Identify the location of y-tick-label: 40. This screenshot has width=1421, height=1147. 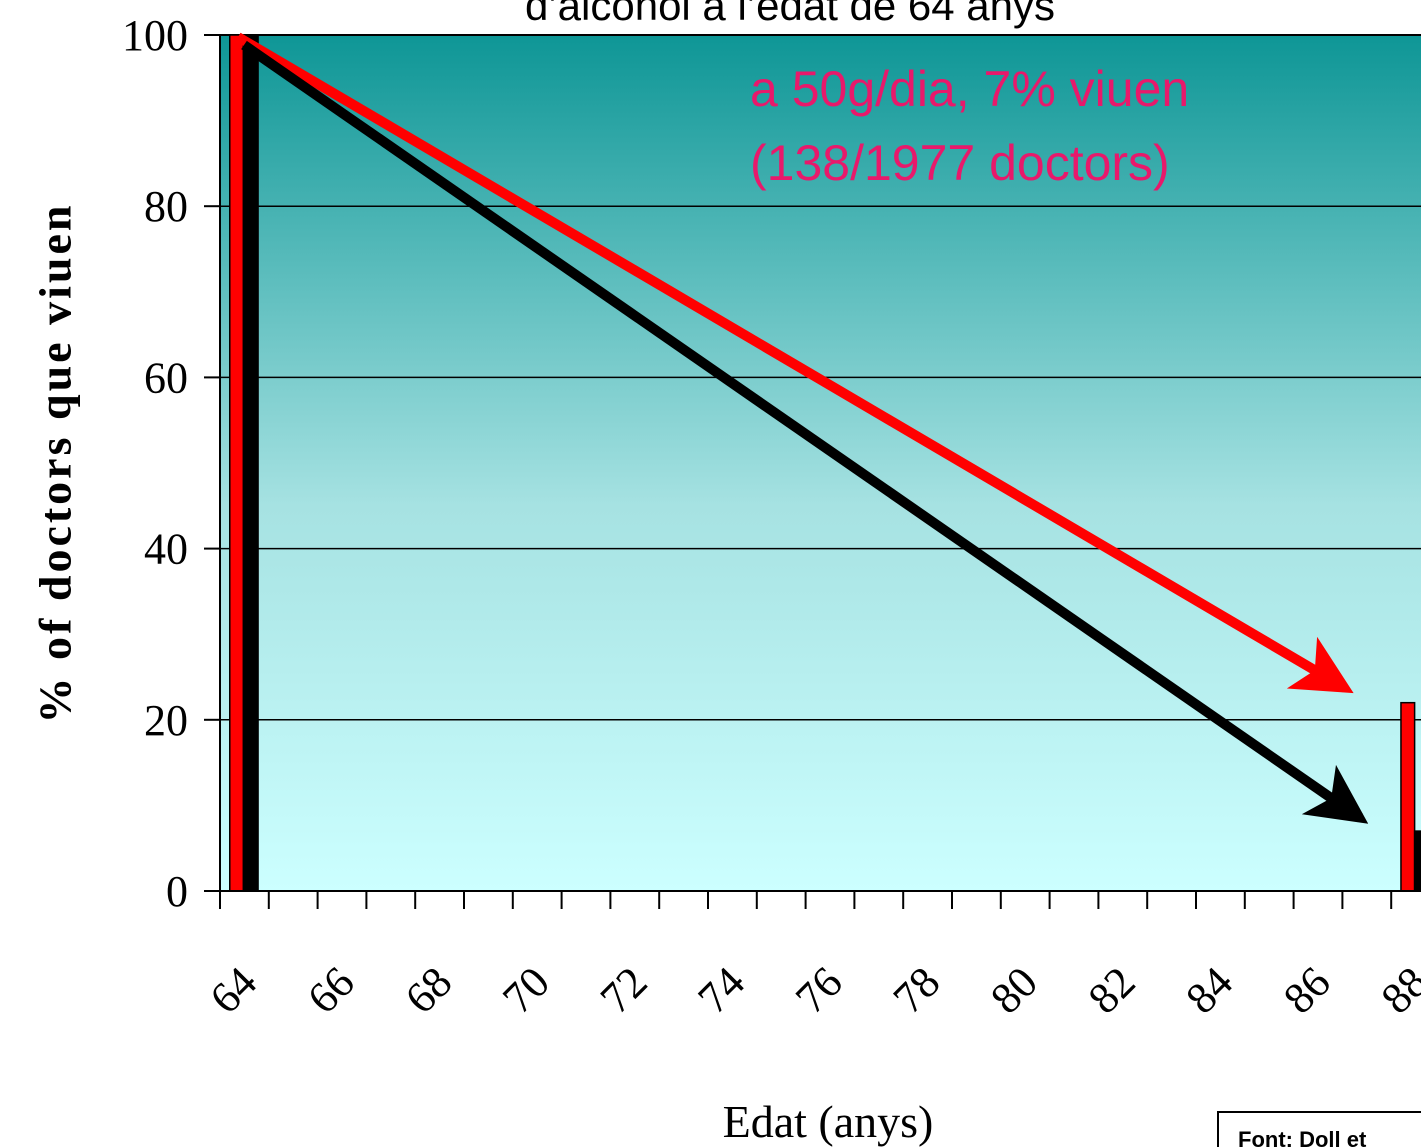
(166, 549).